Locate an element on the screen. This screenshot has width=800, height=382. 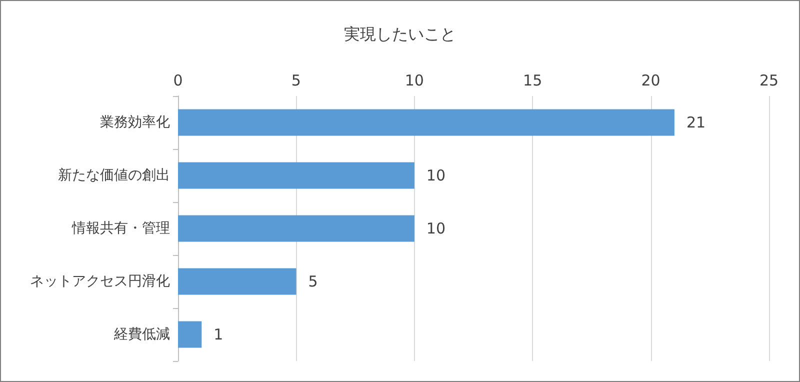
data-label: 1 is located at coordinates (219, 335).